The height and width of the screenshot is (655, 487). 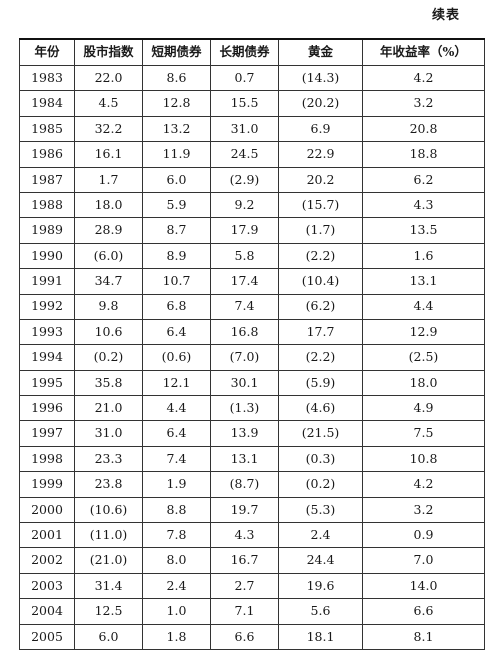 I want to click on table-row: 1996 21.0 4.4 (1.3) (4.6) 4.9, so click(x=252, y=408).